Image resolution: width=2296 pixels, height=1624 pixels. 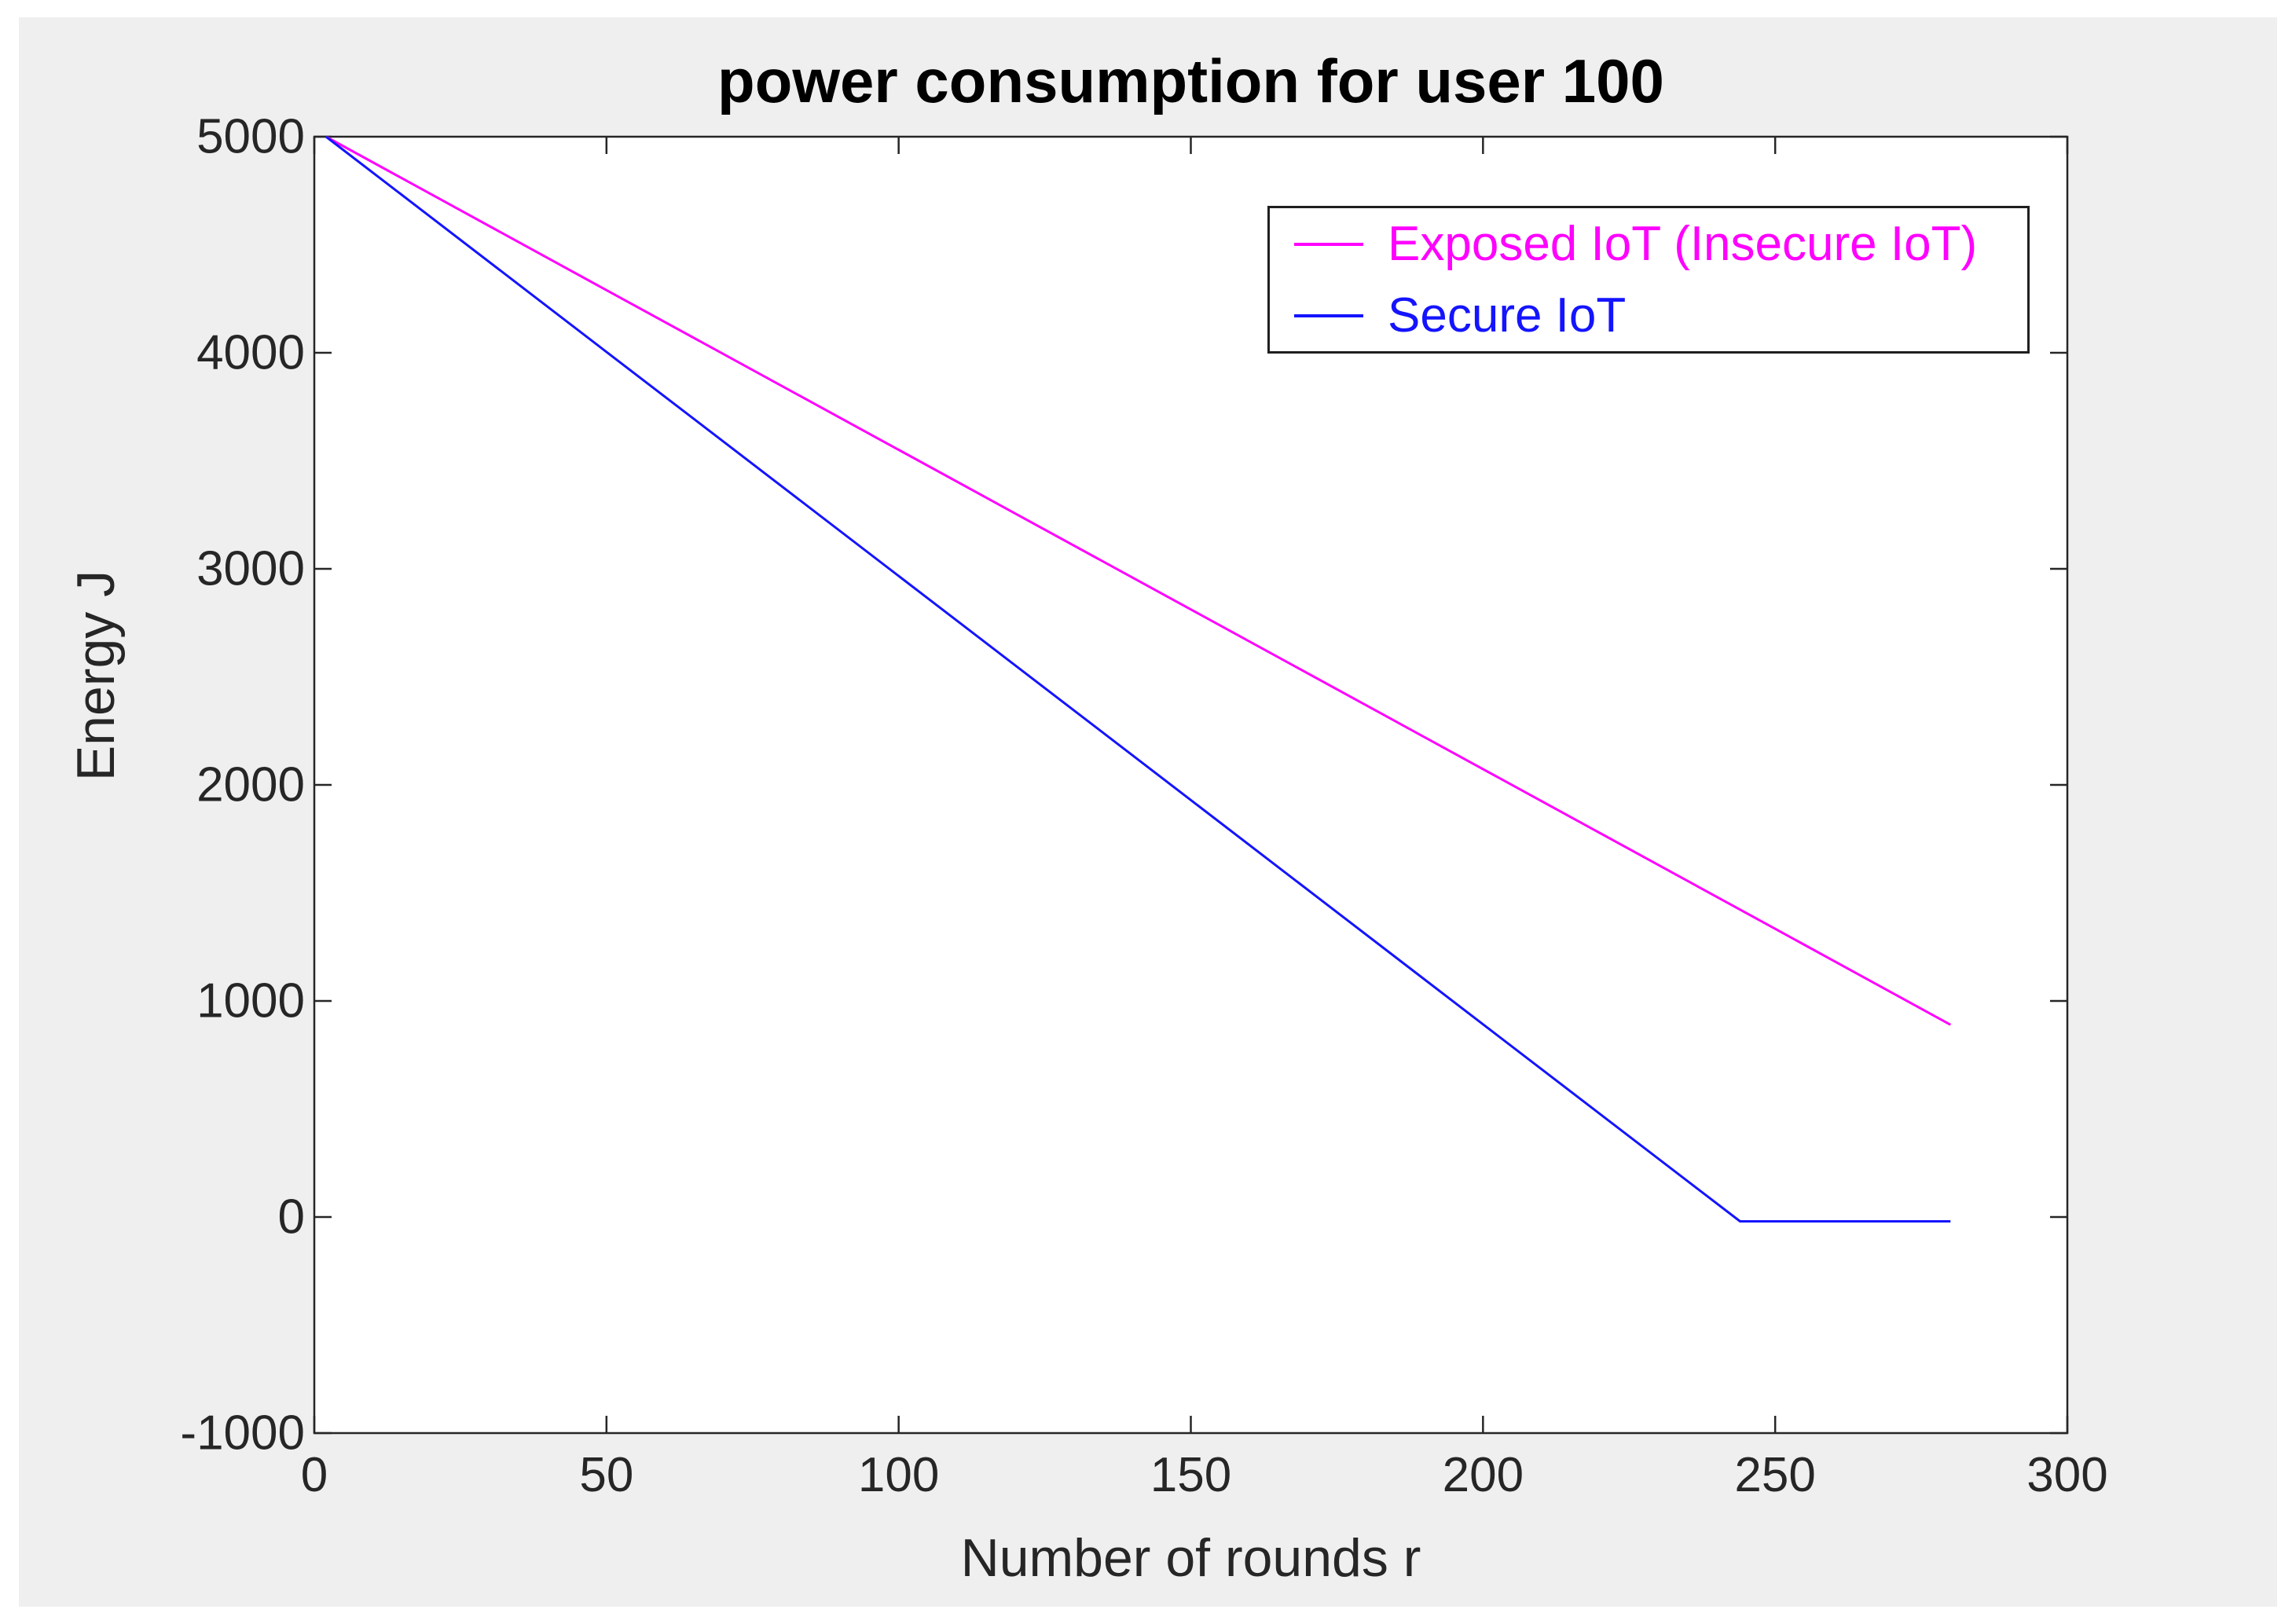 I want to click on x-axis-label: Number of rounds r, so click(x=1190, y=1558).